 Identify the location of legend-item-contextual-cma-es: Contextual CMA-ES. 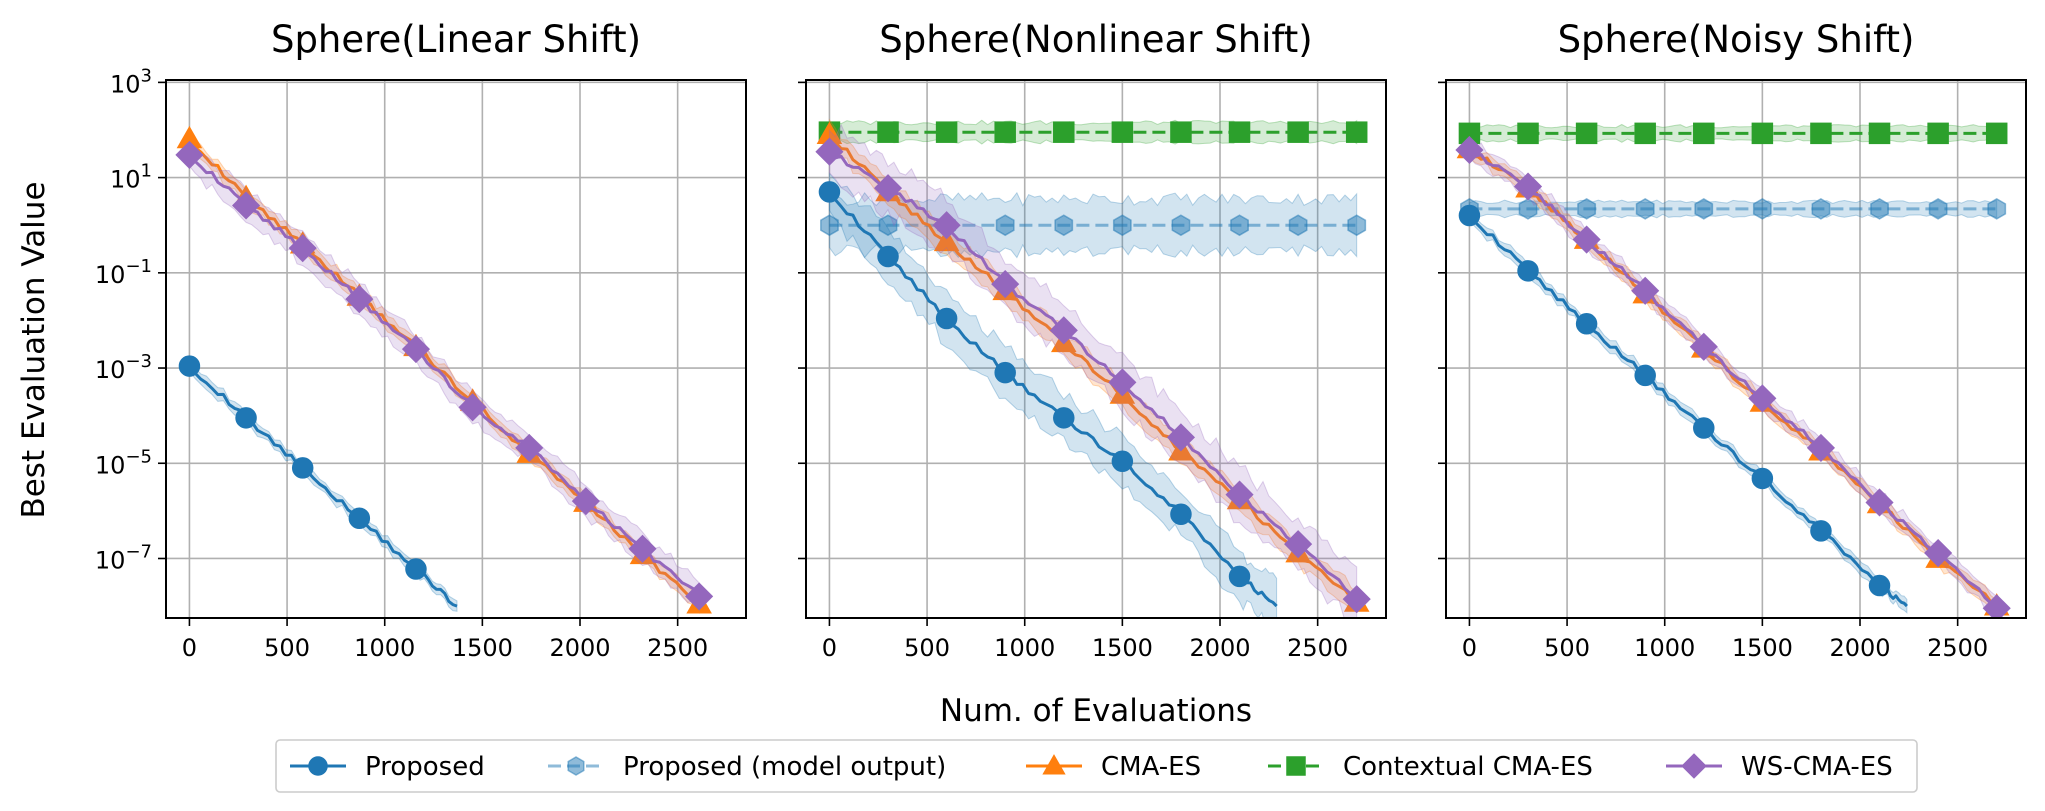
(1430, 767).